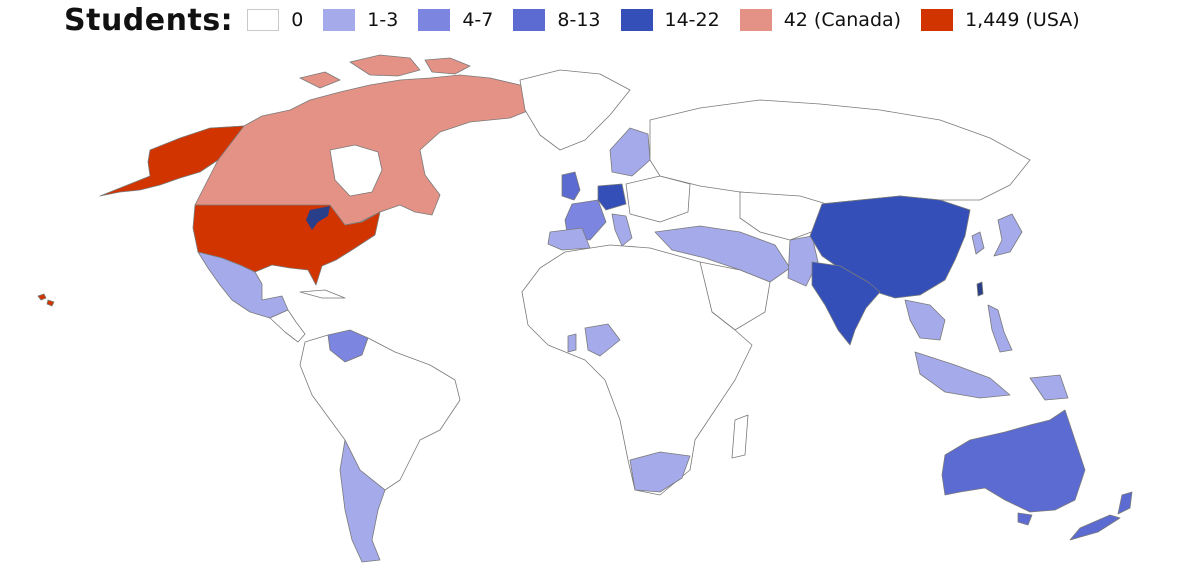 The height and width of the screenshot is (568, 1200). I want to click on country-australia-tasmania, so click(1025, 519).